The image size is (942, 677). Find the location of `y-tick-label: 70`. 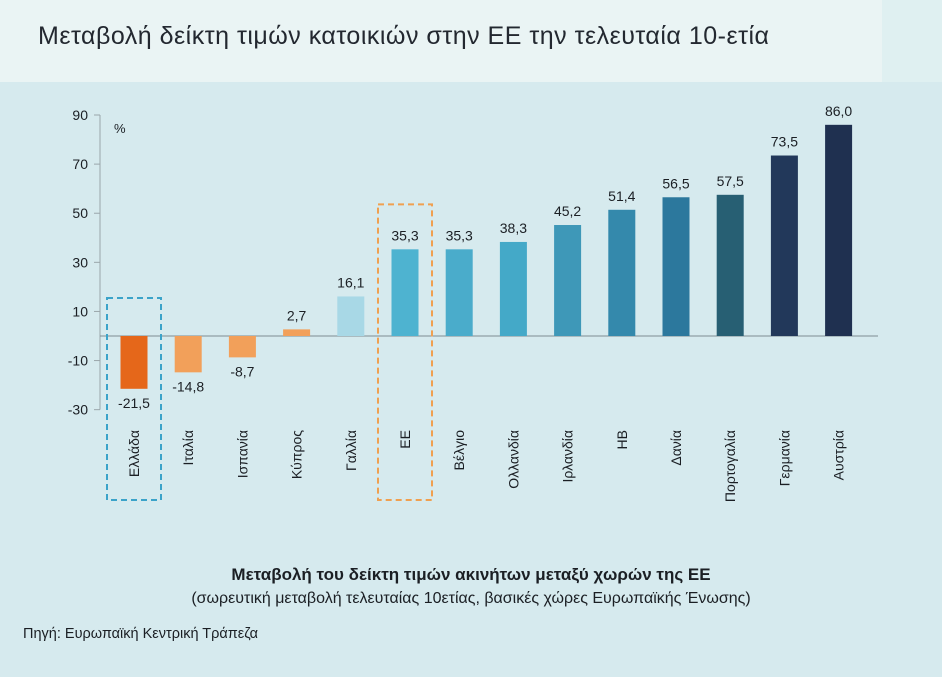

y-tick-label: 70 is located at coordinates (80, 164).